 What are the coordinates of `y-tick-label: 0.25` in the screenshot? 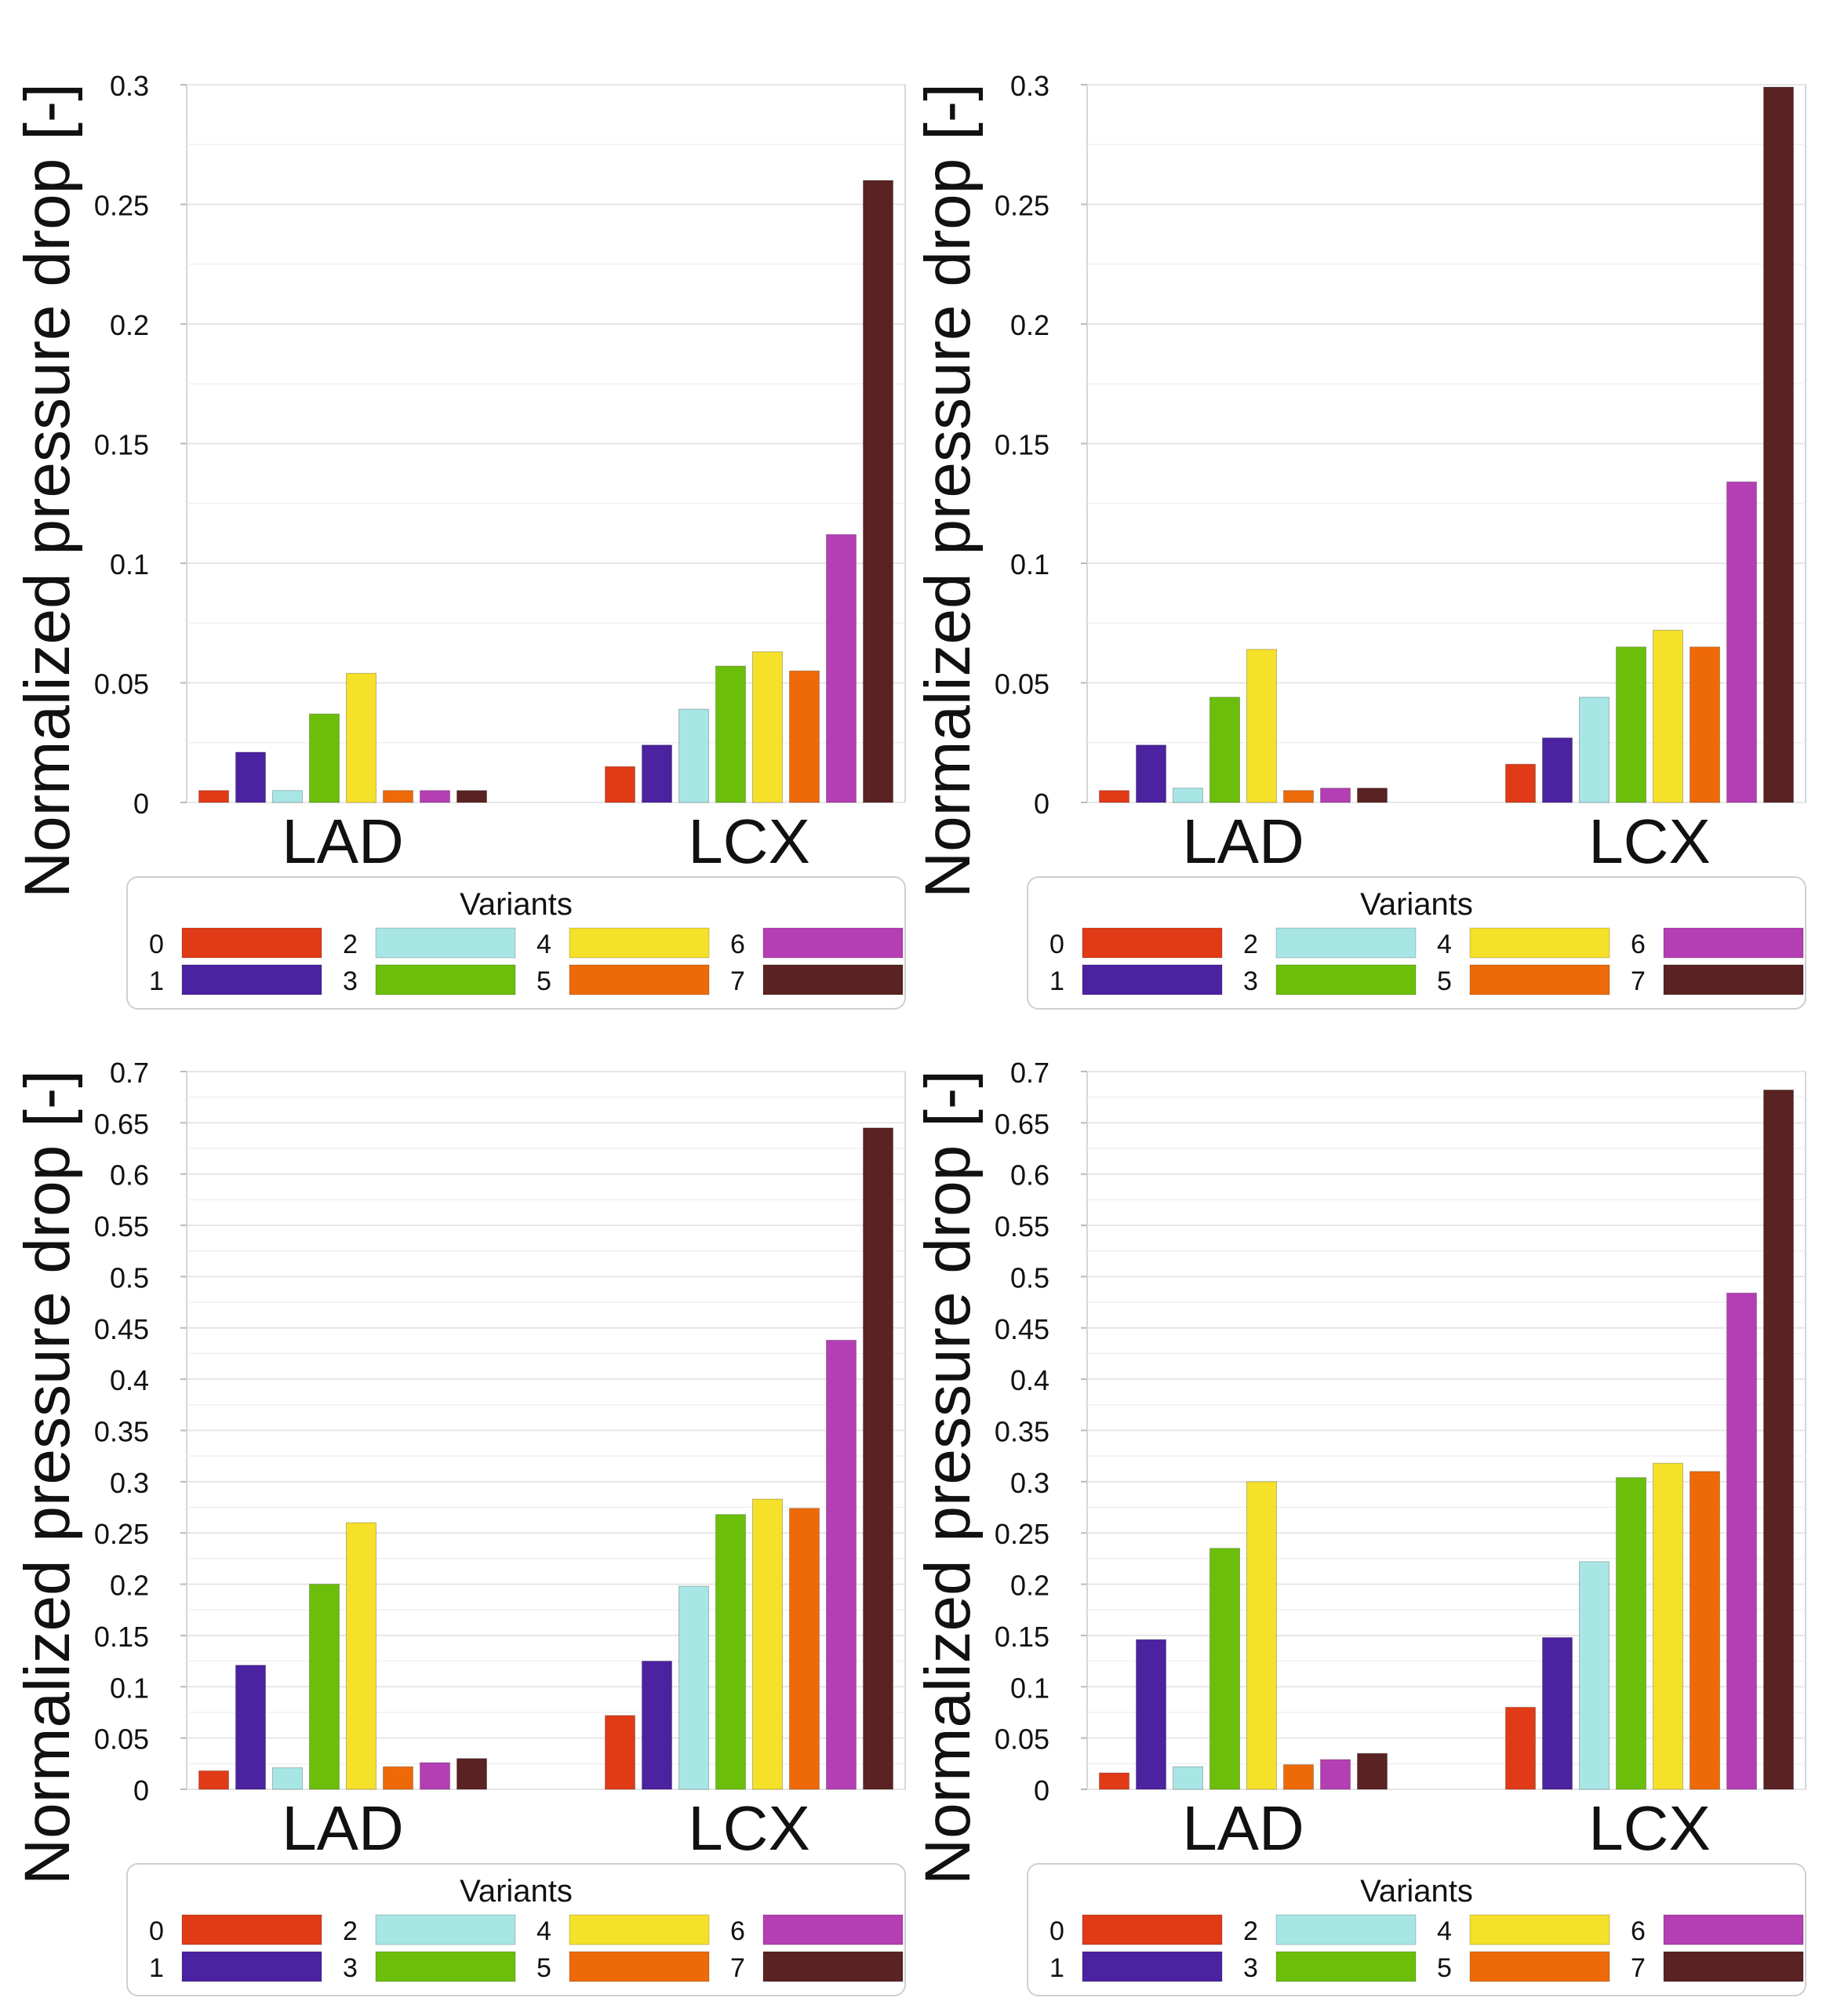 It's located at (1022, 206).